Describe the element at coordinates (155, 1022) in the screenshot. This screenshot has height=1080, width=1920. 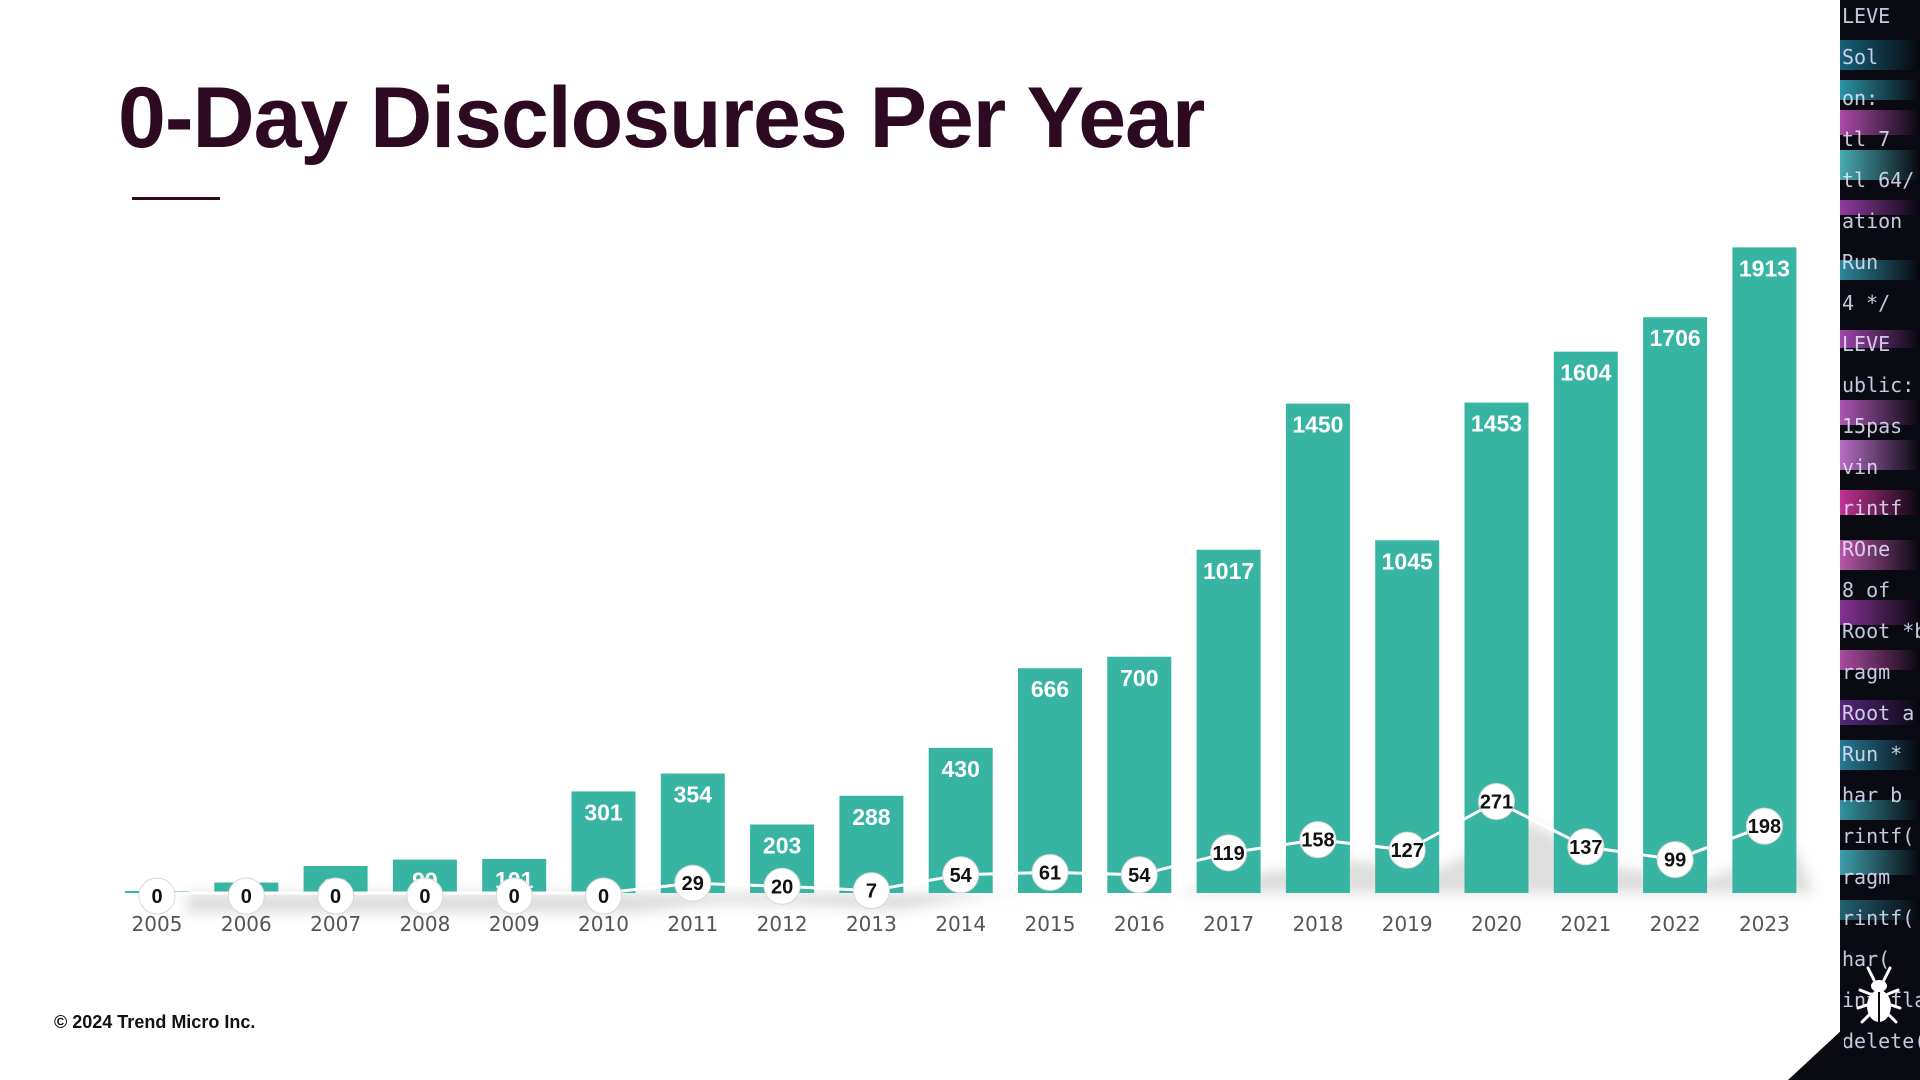
I see `copyright-text: © 2024 Trend Micro Inc.` at that location.